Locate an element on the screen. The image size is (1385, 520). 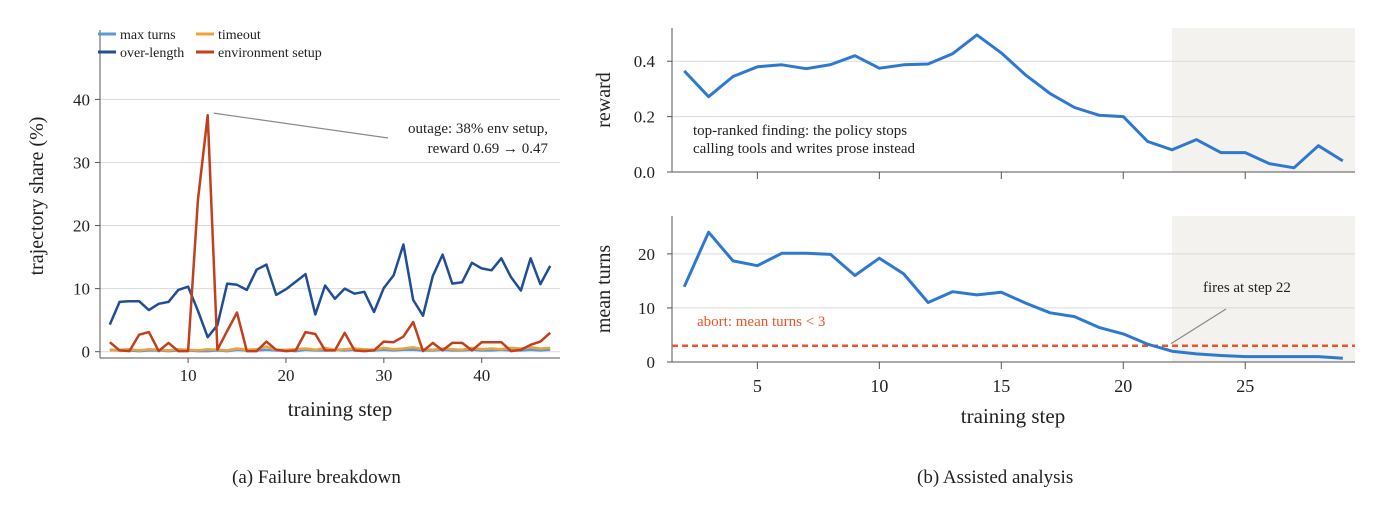
a-y-tick-label: 30 is located at coordinates (81, 162).